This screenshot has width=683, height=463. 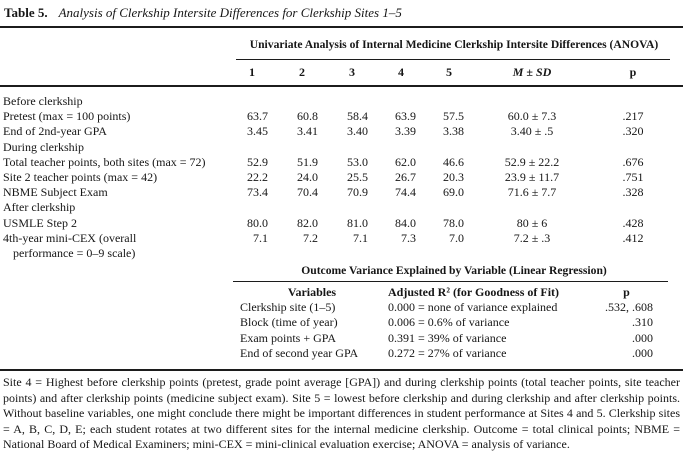 I want to click on p-value: .751, so click(x=633, y=176).